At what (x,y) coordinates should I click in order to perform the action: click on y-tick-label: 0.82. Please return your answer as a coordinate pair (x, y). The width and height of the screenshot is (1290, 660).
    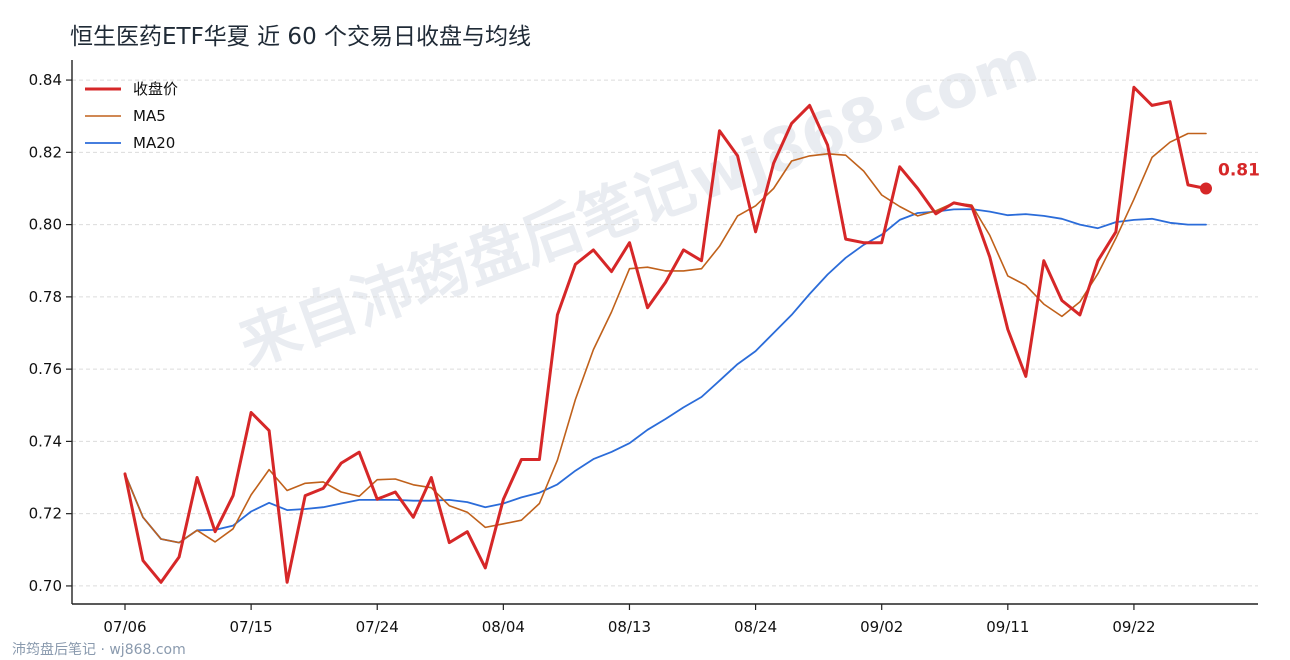
    Looking at the image, I should click on (45, 152).